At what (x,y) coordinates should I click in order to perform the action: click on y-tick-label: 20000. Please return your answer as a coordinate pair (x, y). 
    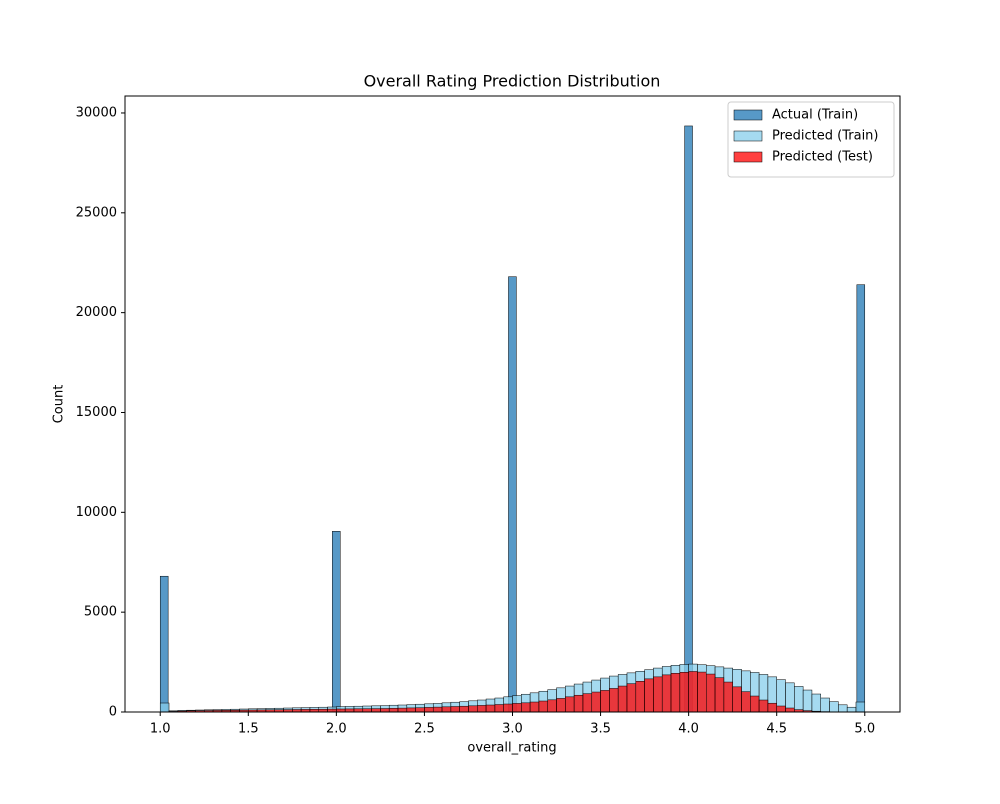
    Looking at the image, I should click on (96, 312).